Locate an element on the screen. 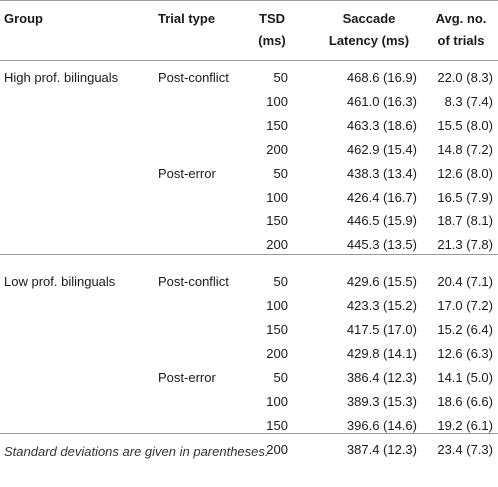 This screenshot has width=498, height=487. cell-avg-trials: 21.3 (7.8) is located at coordinates (465, 245).